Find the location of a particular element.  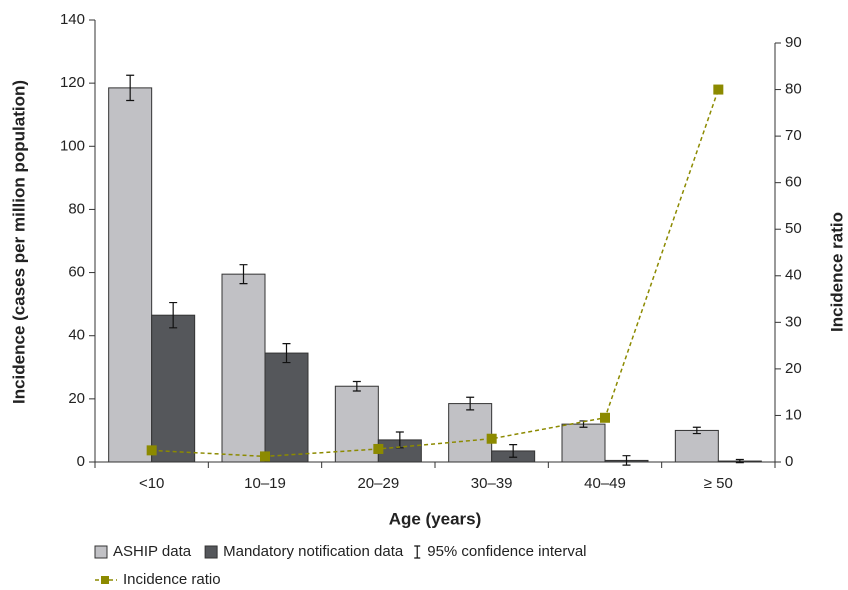

x-tick-label: 30–39 is located at coordinates (492, 483).